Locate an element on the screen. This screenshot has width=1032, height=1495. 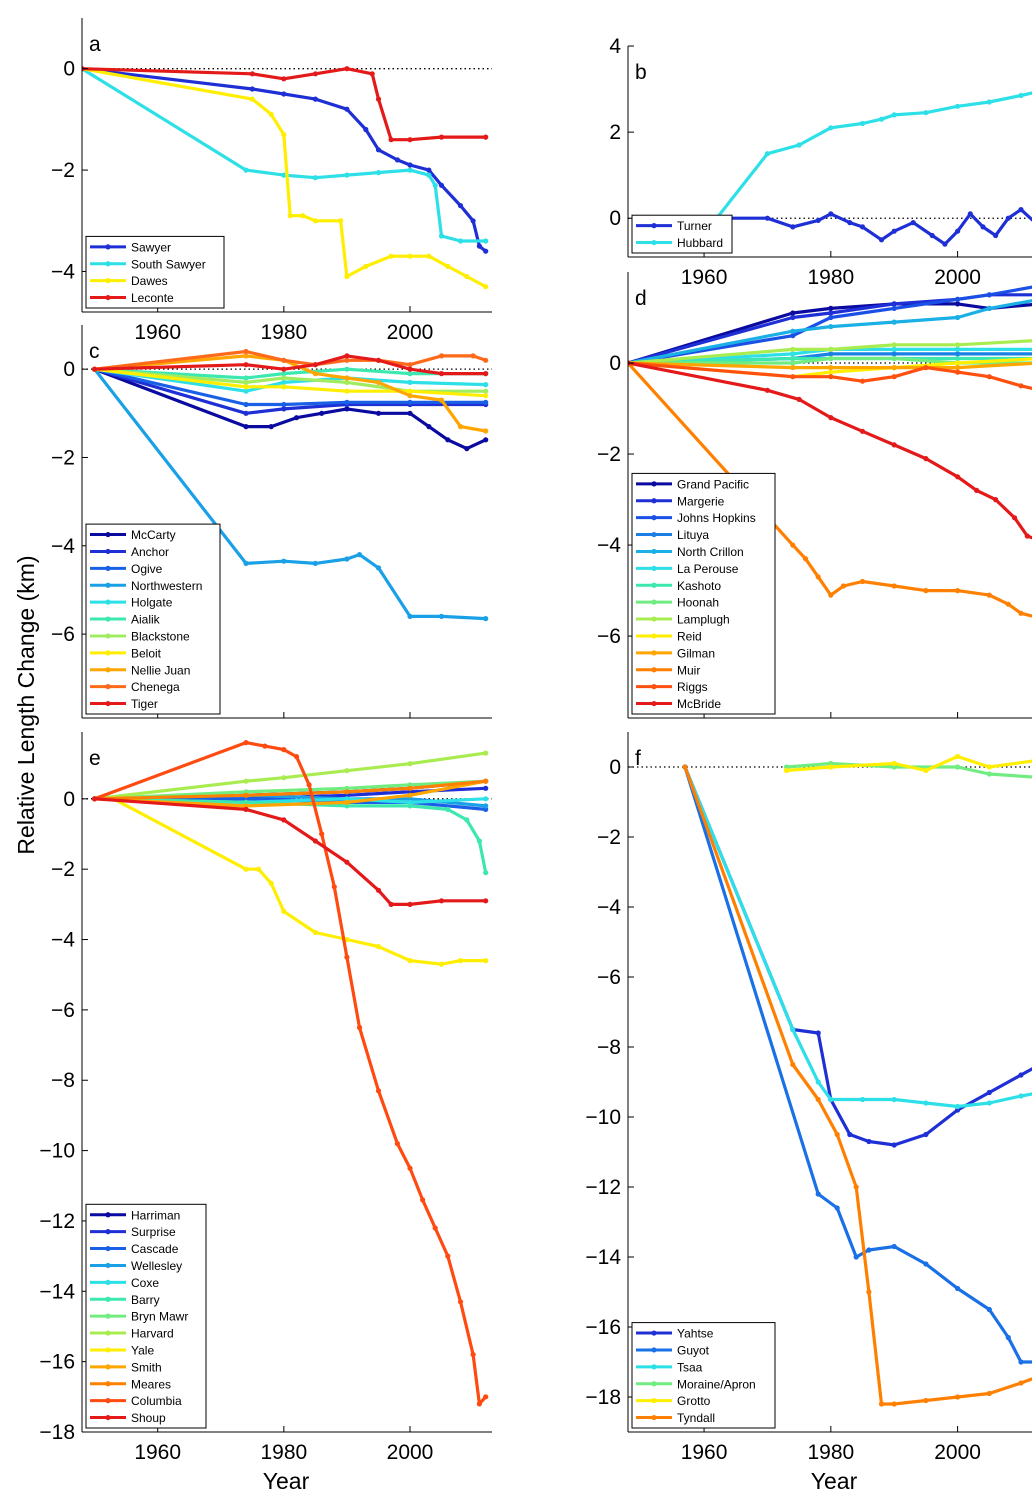
legend-label: Guyot is located at coordinates (693, 1350).